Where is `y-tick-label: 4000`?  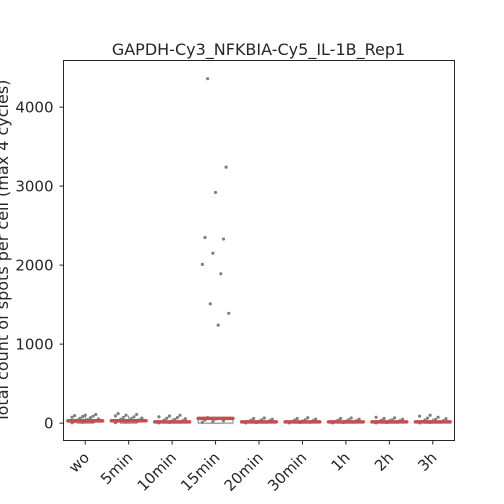
y-tick-label: 4000 is located at coordinates (34, 108).